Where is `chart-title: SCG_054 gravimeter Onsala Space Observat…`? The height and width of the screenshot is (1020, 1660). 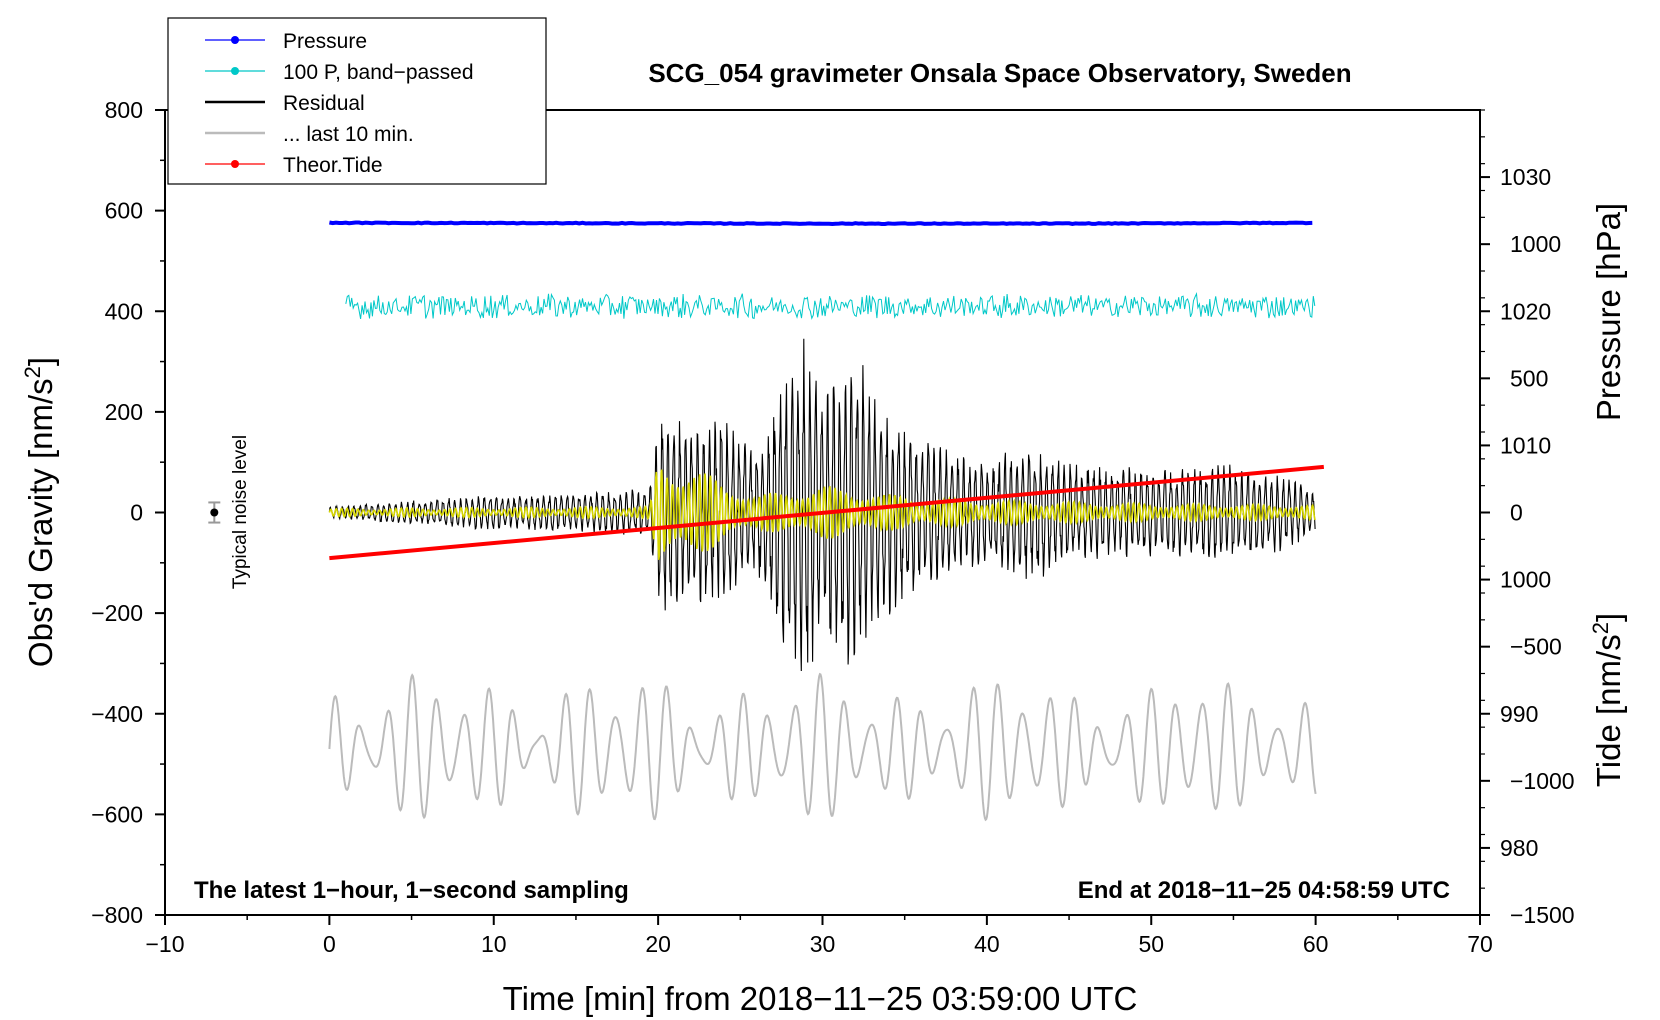 chart-title: SCG_054 gravimeter Onsala Space Observat… is located at coordinates (999, 73).